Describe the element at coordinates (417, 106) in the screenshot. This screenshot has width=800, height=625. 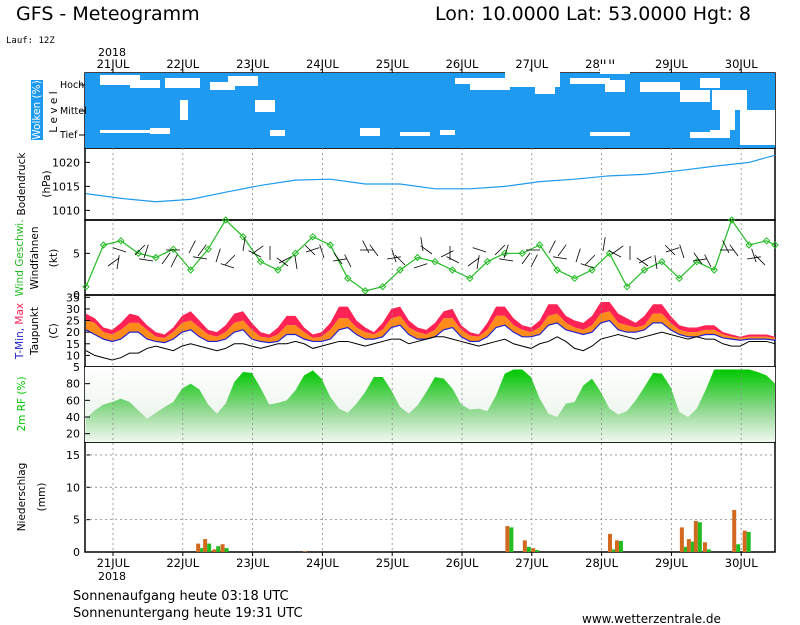
I see `cloud-panel: Hoch Mittel Tief` at that location.